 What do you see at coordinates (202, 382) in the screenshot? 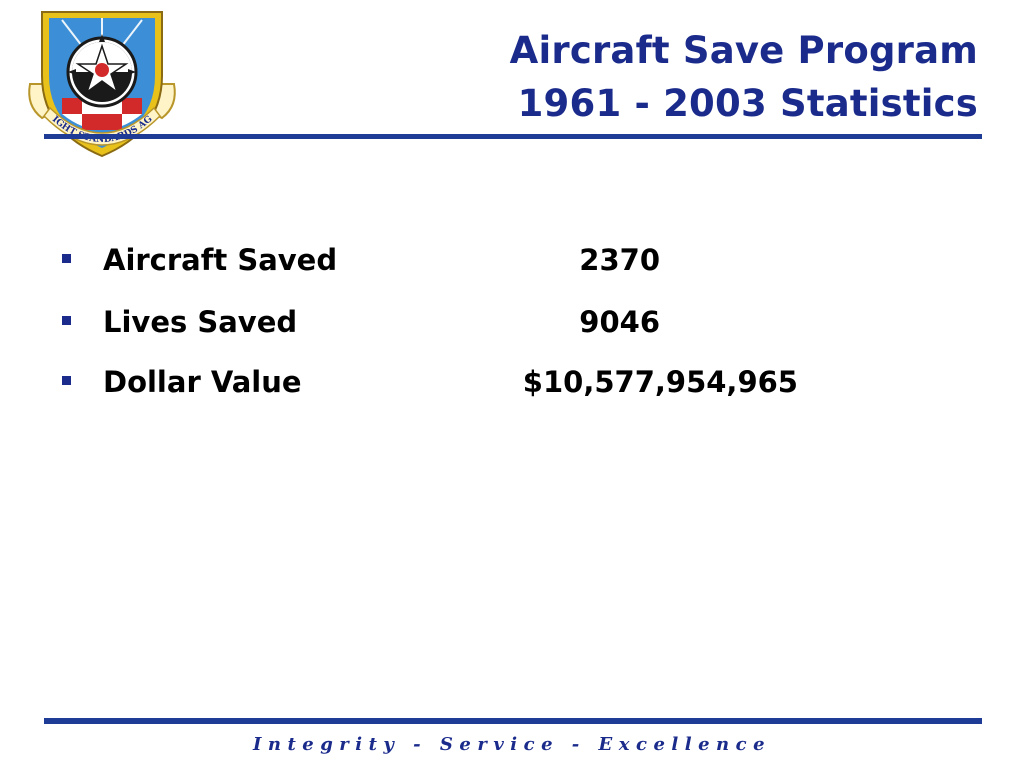
I see `stat-label: Dollar Value` at bounding box center [202, 382].